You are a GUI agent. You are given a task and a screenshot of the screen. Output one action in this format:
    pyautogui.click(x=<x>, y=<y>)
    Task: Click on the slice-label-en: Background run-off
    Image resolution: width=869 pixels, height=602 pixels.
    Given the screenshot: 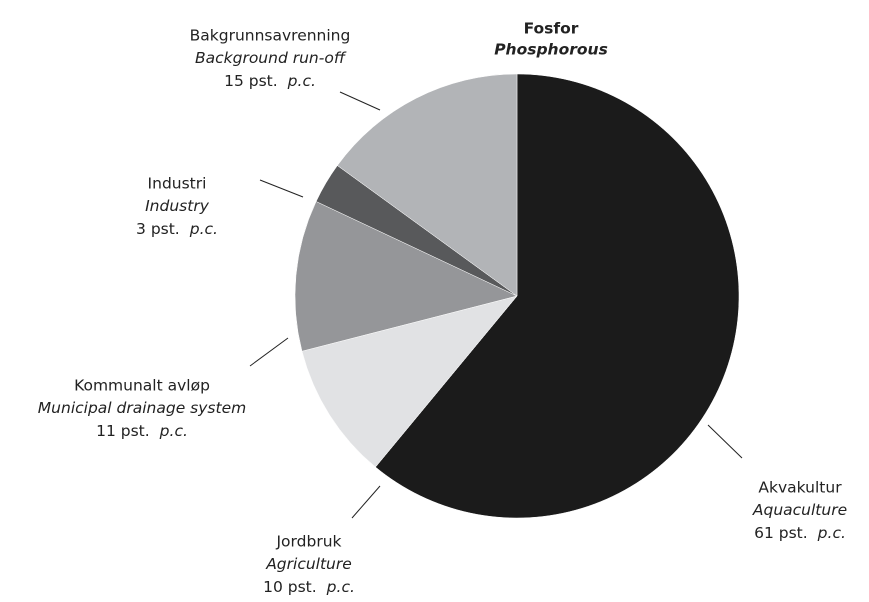 What is the action you would take?
    pyautogui.click(x=271, y=58)
    